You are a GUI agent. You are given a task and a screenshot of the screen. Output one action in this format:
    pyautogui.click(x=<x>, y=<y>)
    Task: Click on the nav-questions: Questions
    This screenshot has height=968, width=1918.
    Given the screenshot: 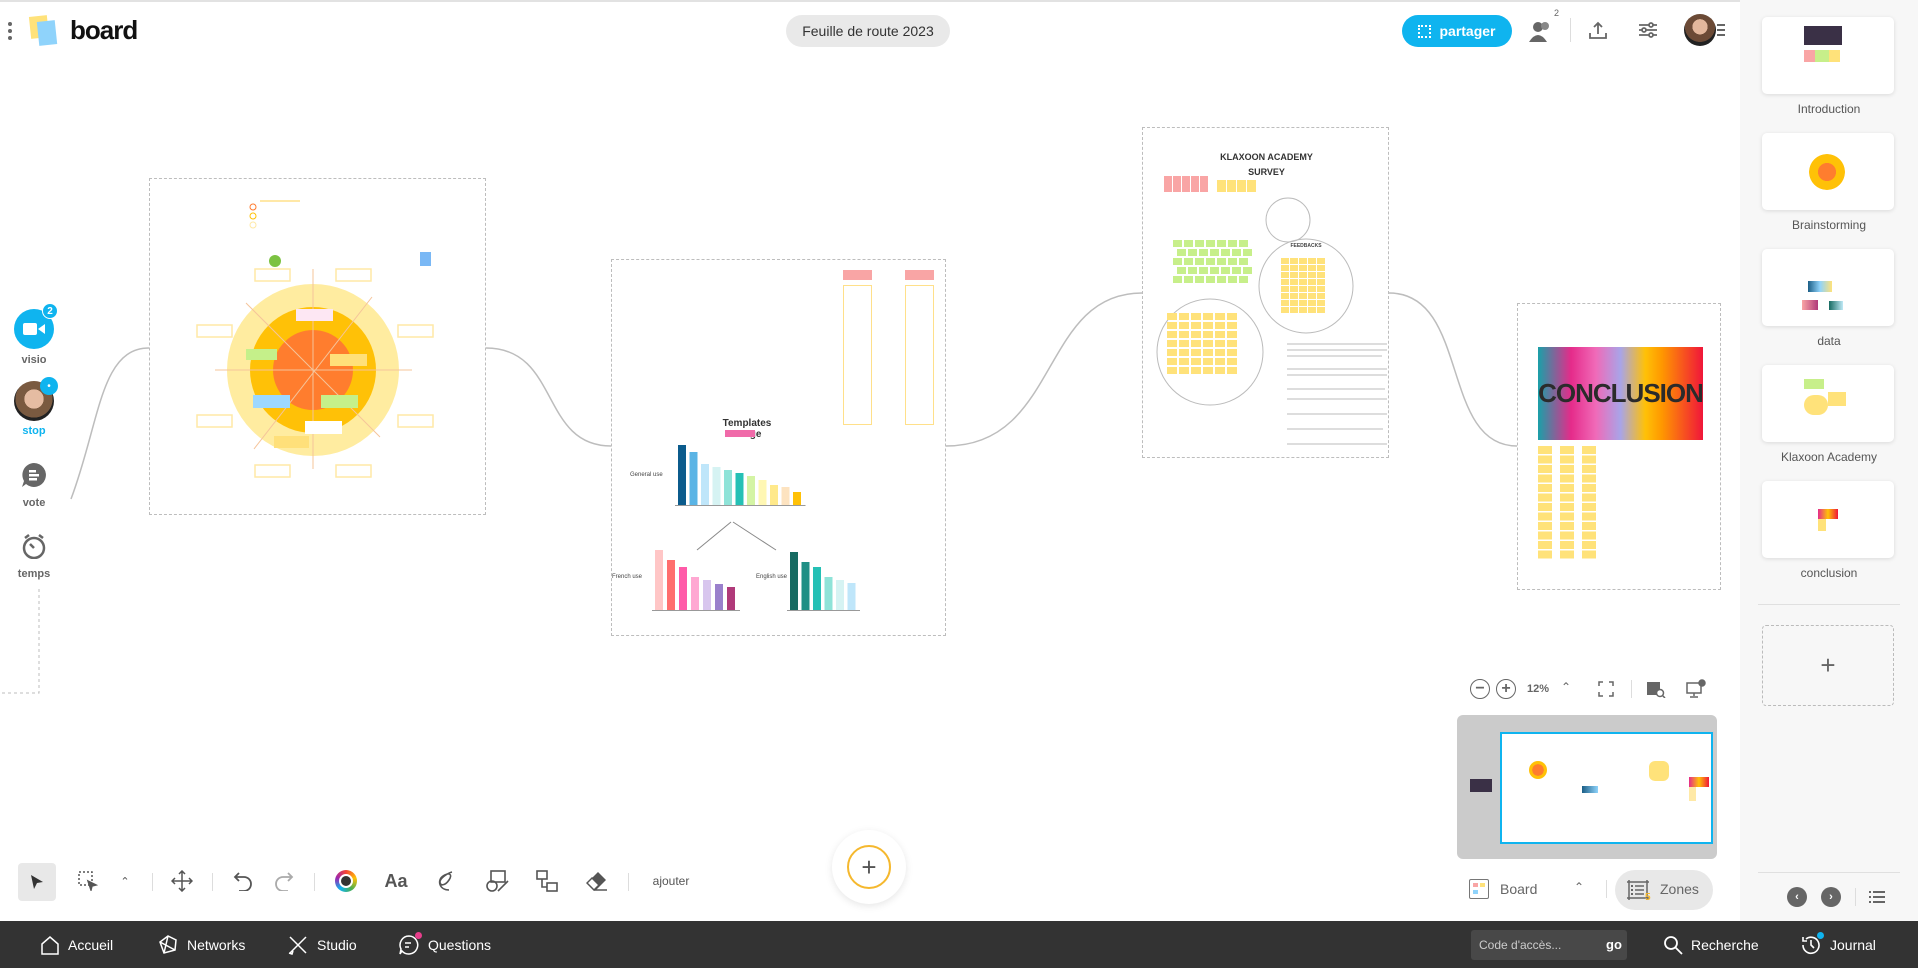 What is the action you would take?
    pyautogui.click(x=444, y=944)
    